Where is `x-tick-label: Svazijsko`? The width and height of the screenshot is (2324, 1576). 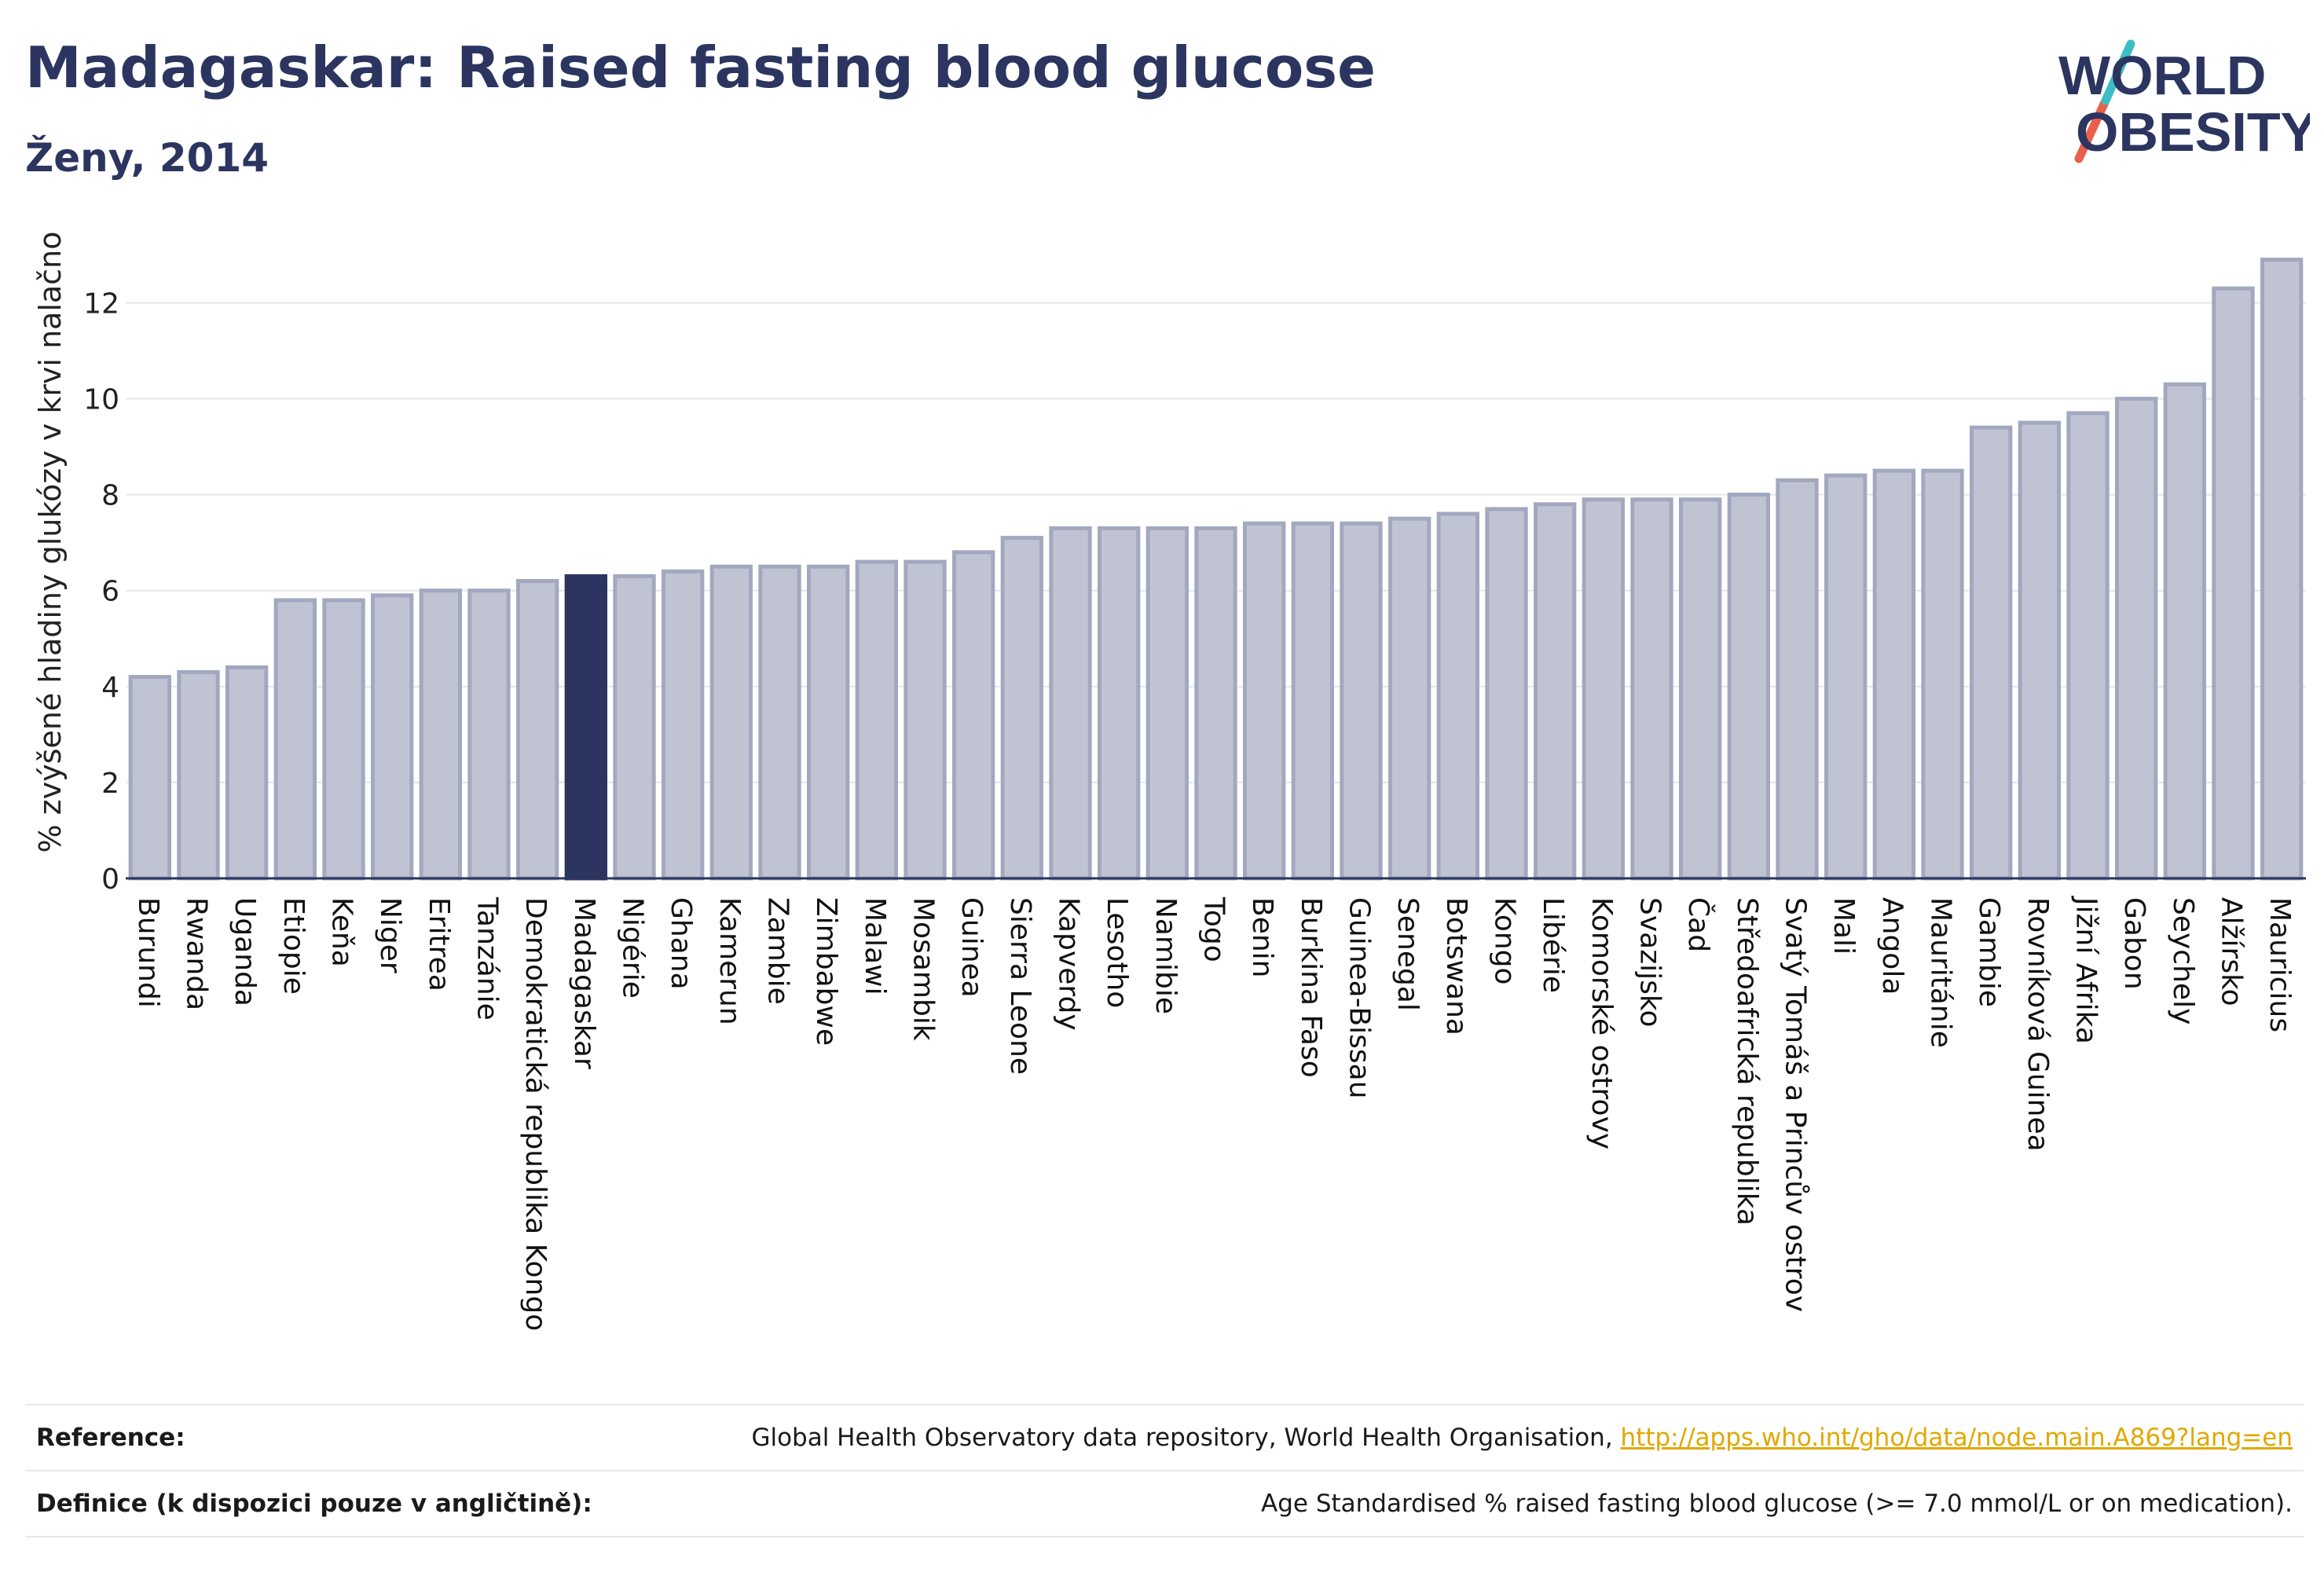 x-tick-label: Svazijsko is located at coordinates (1650, 962).